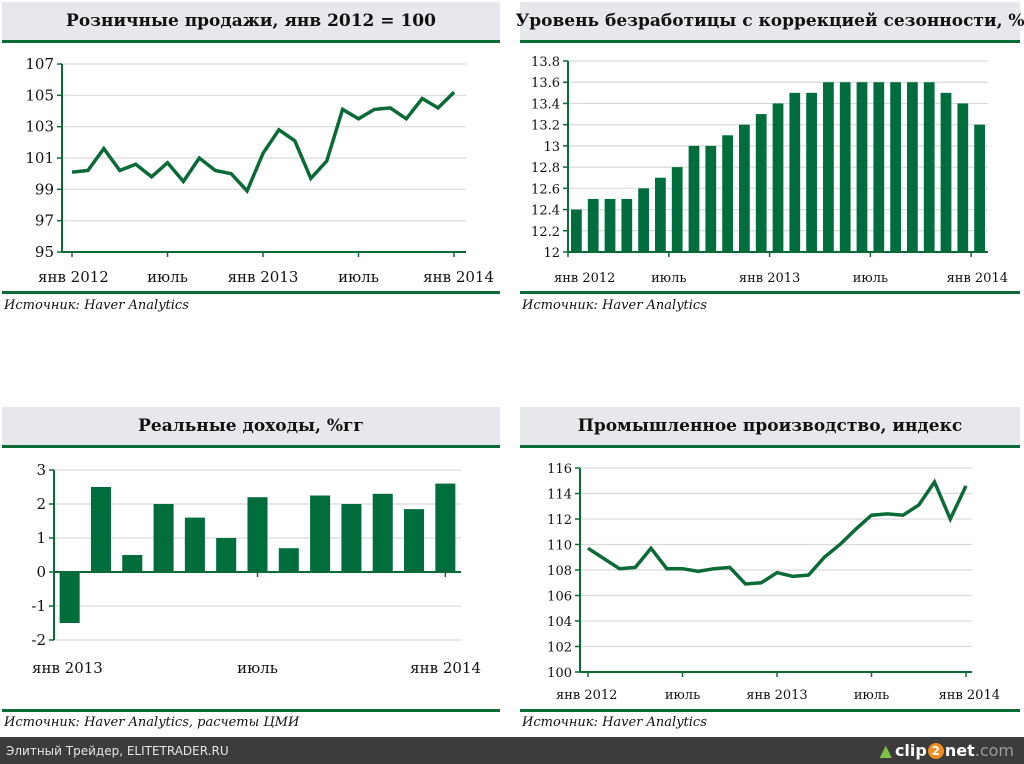 This screenshot has height=764, width=1024. What do you see at coordinates (545, 83) in the screenshot?
I see `y-tick-label: 13.6` at bounding box center [545, 83].